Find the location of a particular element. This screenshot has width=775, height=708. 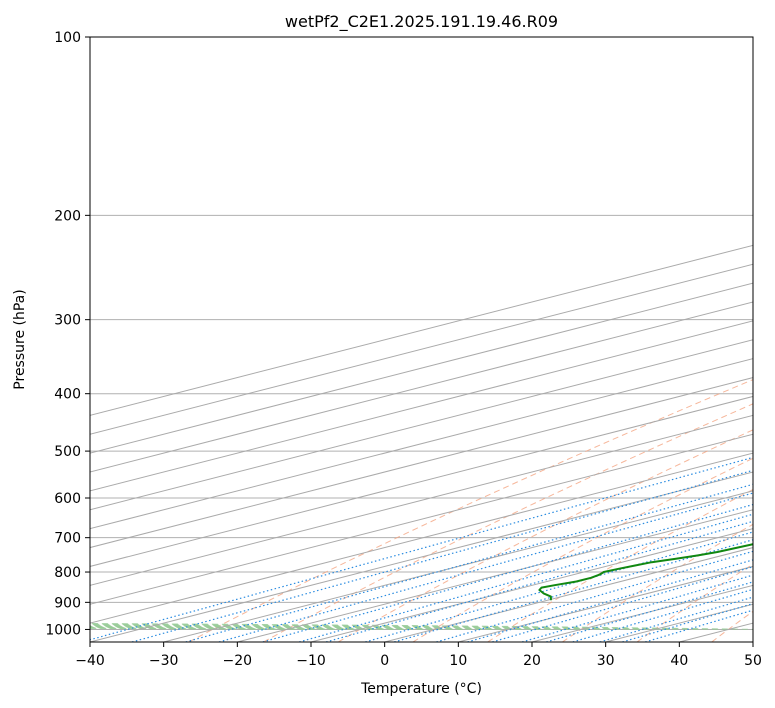

x-axis-label: Temperature (°C) is located at coordinates (421, 689).